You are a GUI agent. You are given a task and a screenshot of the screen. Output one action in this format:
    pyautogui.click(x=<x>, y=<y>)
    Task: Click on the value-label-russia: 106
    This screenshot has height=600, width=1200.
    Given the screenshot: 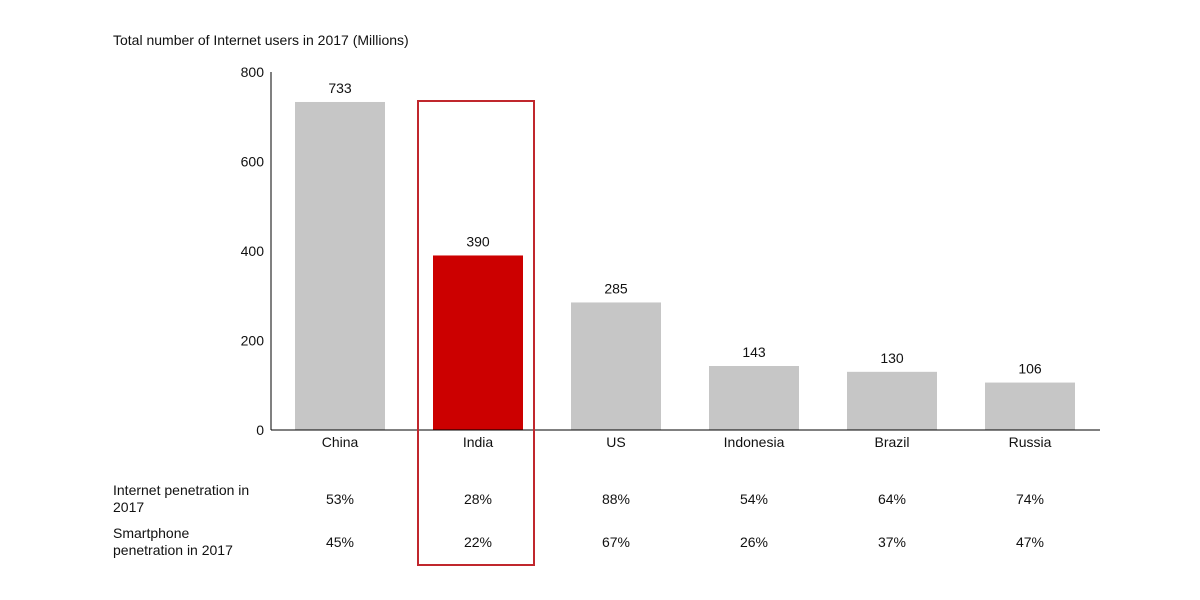 What is the action you would take?
    pyautogui.click(x=1030, y=369)
    